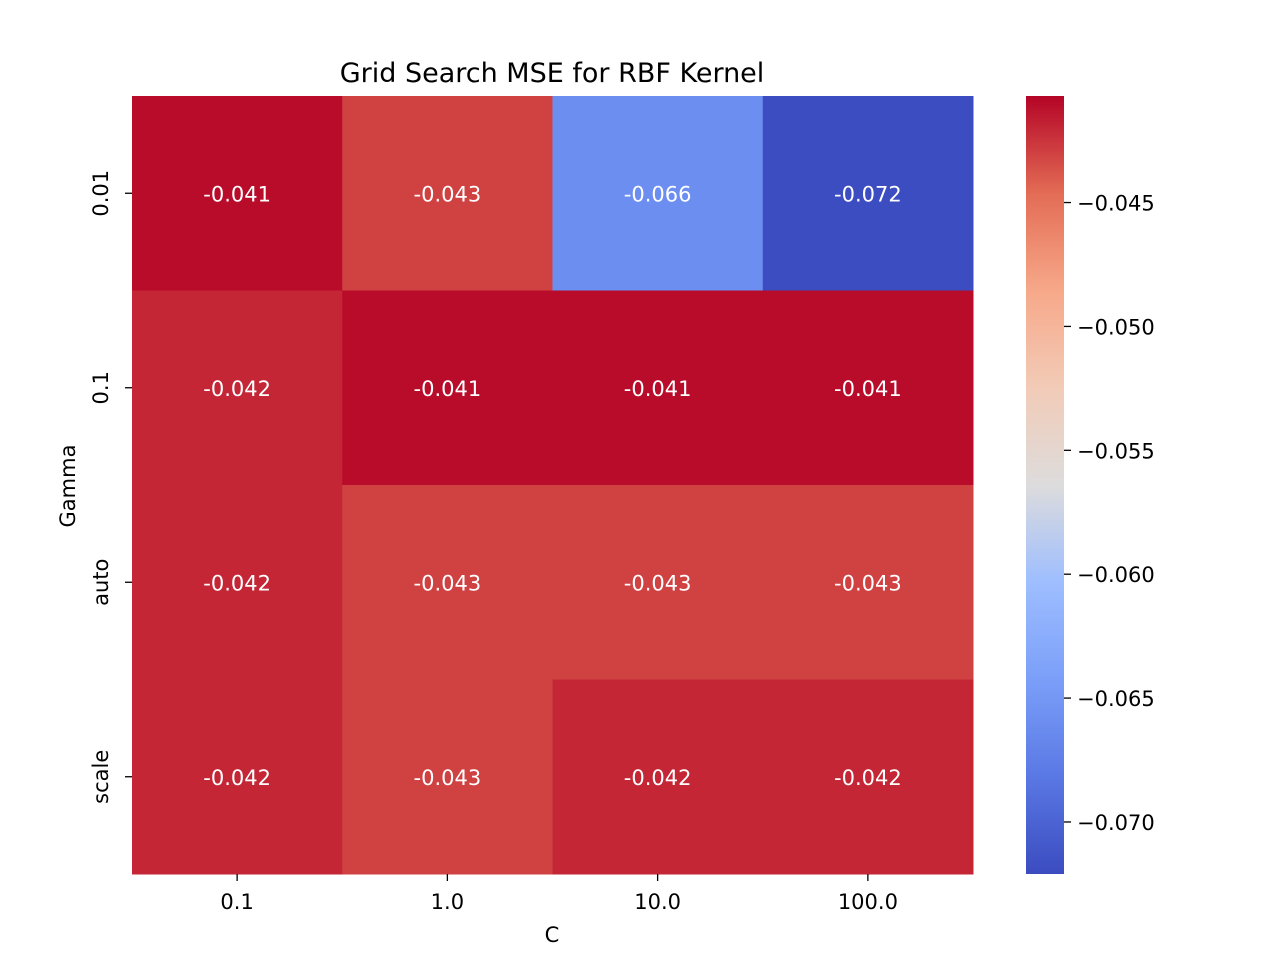 This screenshot has height=964, width=1270. I want to click on y-tick-label: 0.1, so click(101, 387).